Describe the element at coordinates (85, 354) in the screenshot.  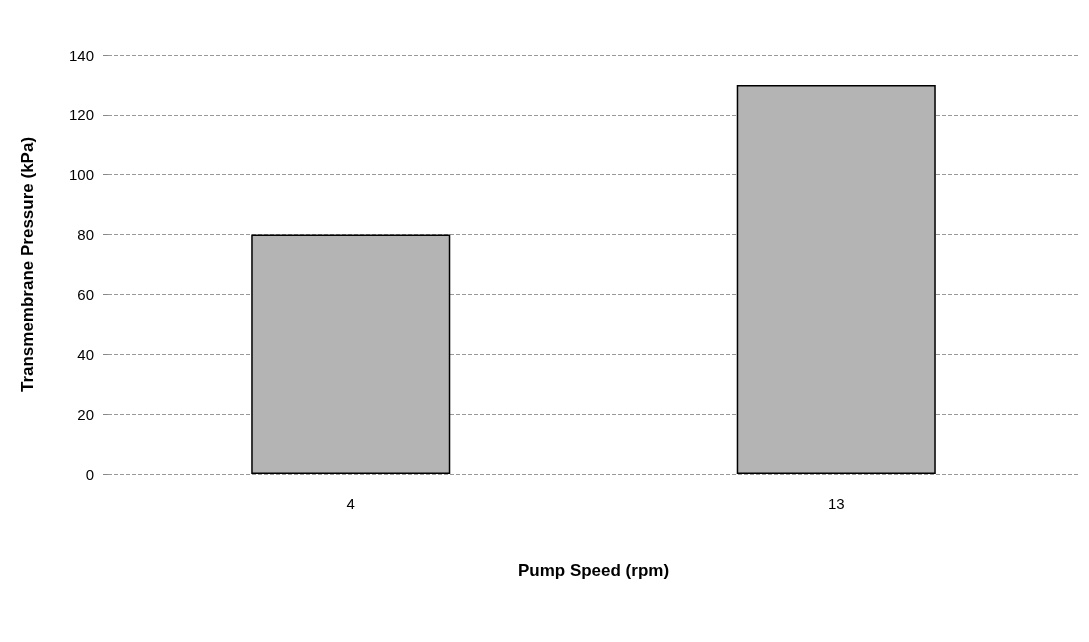
I see `y-tick-label: 40` at that location.